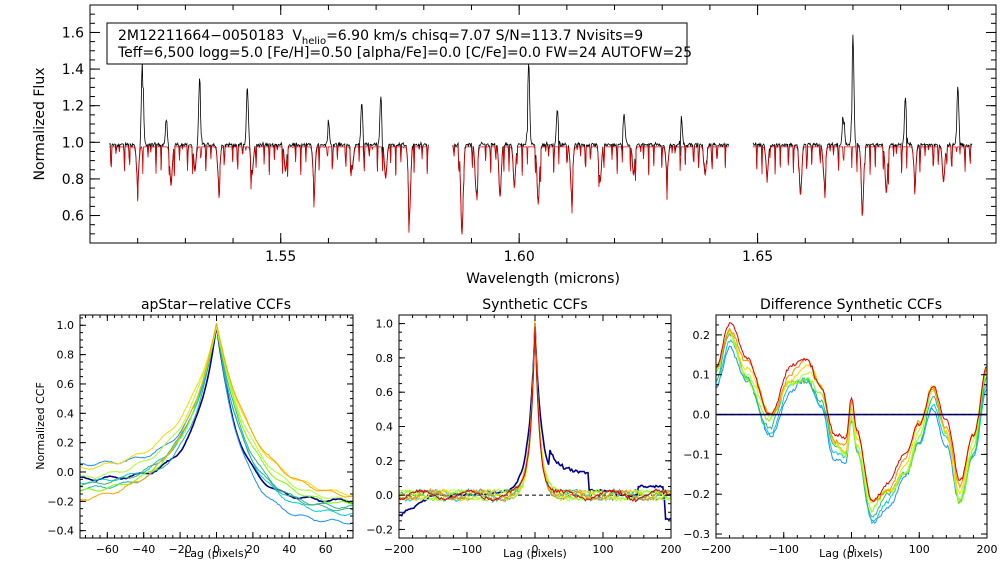  I want to click on synthetic-ccf-xlabel: Lag (pixels), so click(535, 553).